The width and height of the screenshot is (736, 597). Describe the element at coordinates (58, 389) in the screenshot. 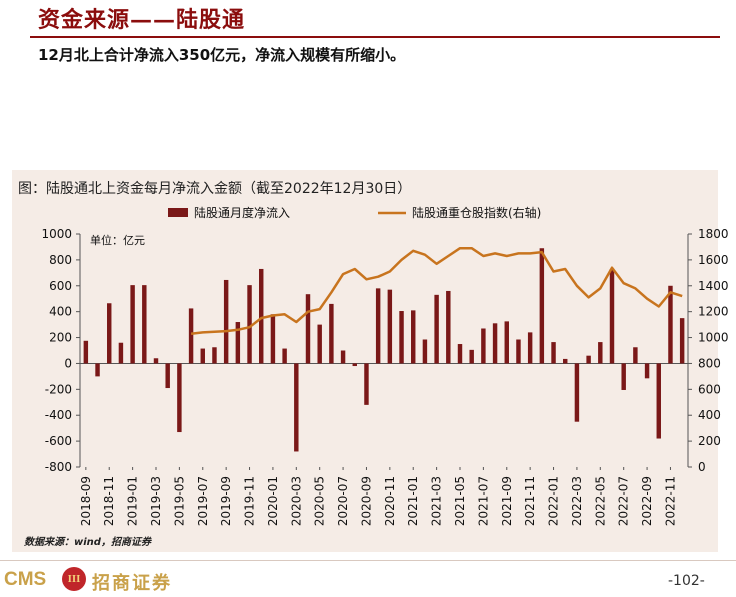

I see `y-left-tick-label: -200` at that location.